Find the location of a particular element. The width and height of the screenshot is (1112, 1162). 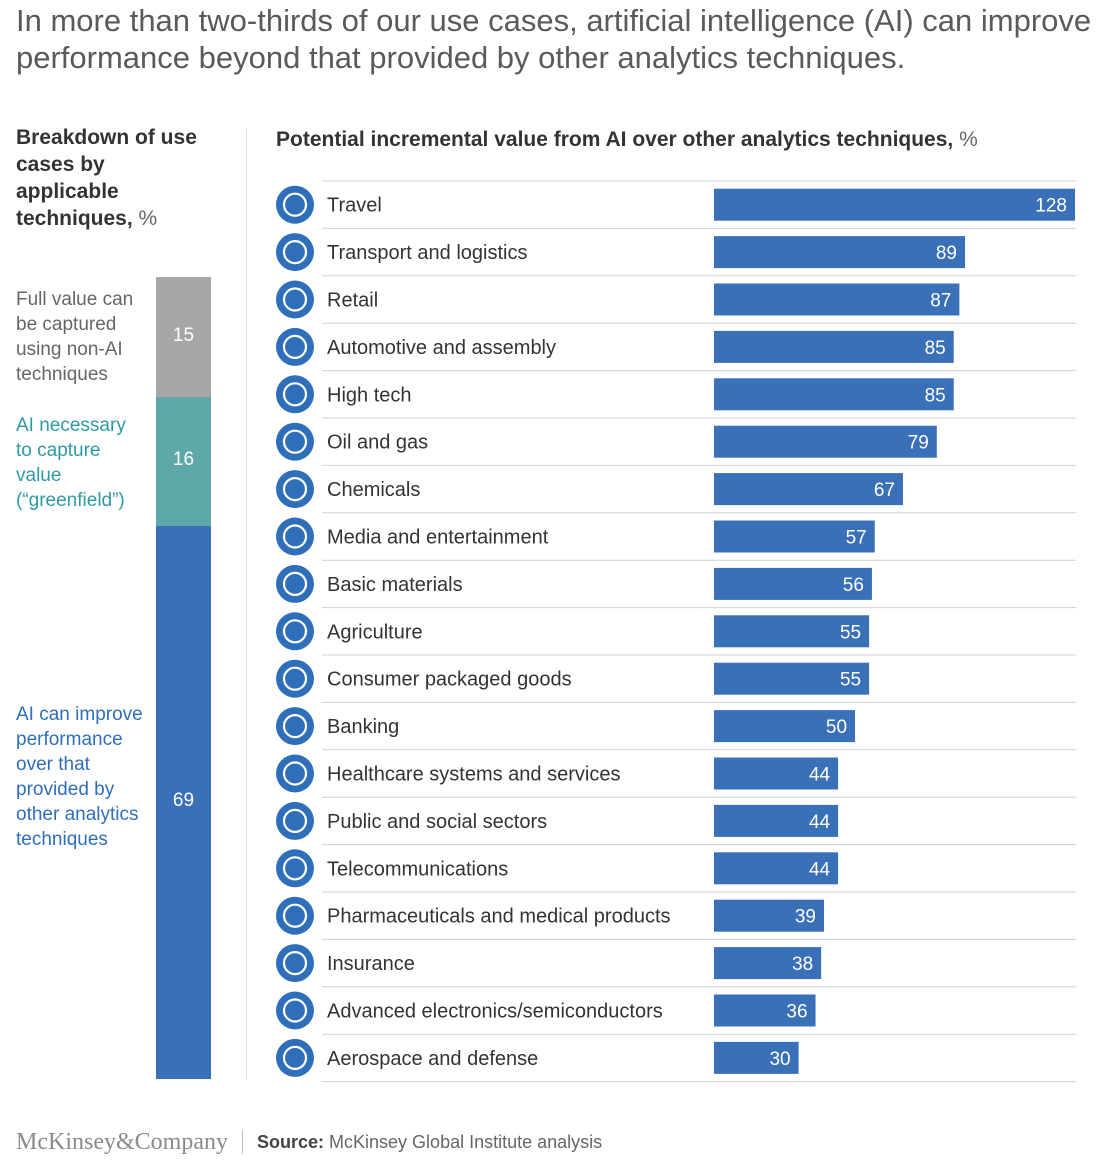

bar-media-and-entertainment is located at coordinates (794, 536).